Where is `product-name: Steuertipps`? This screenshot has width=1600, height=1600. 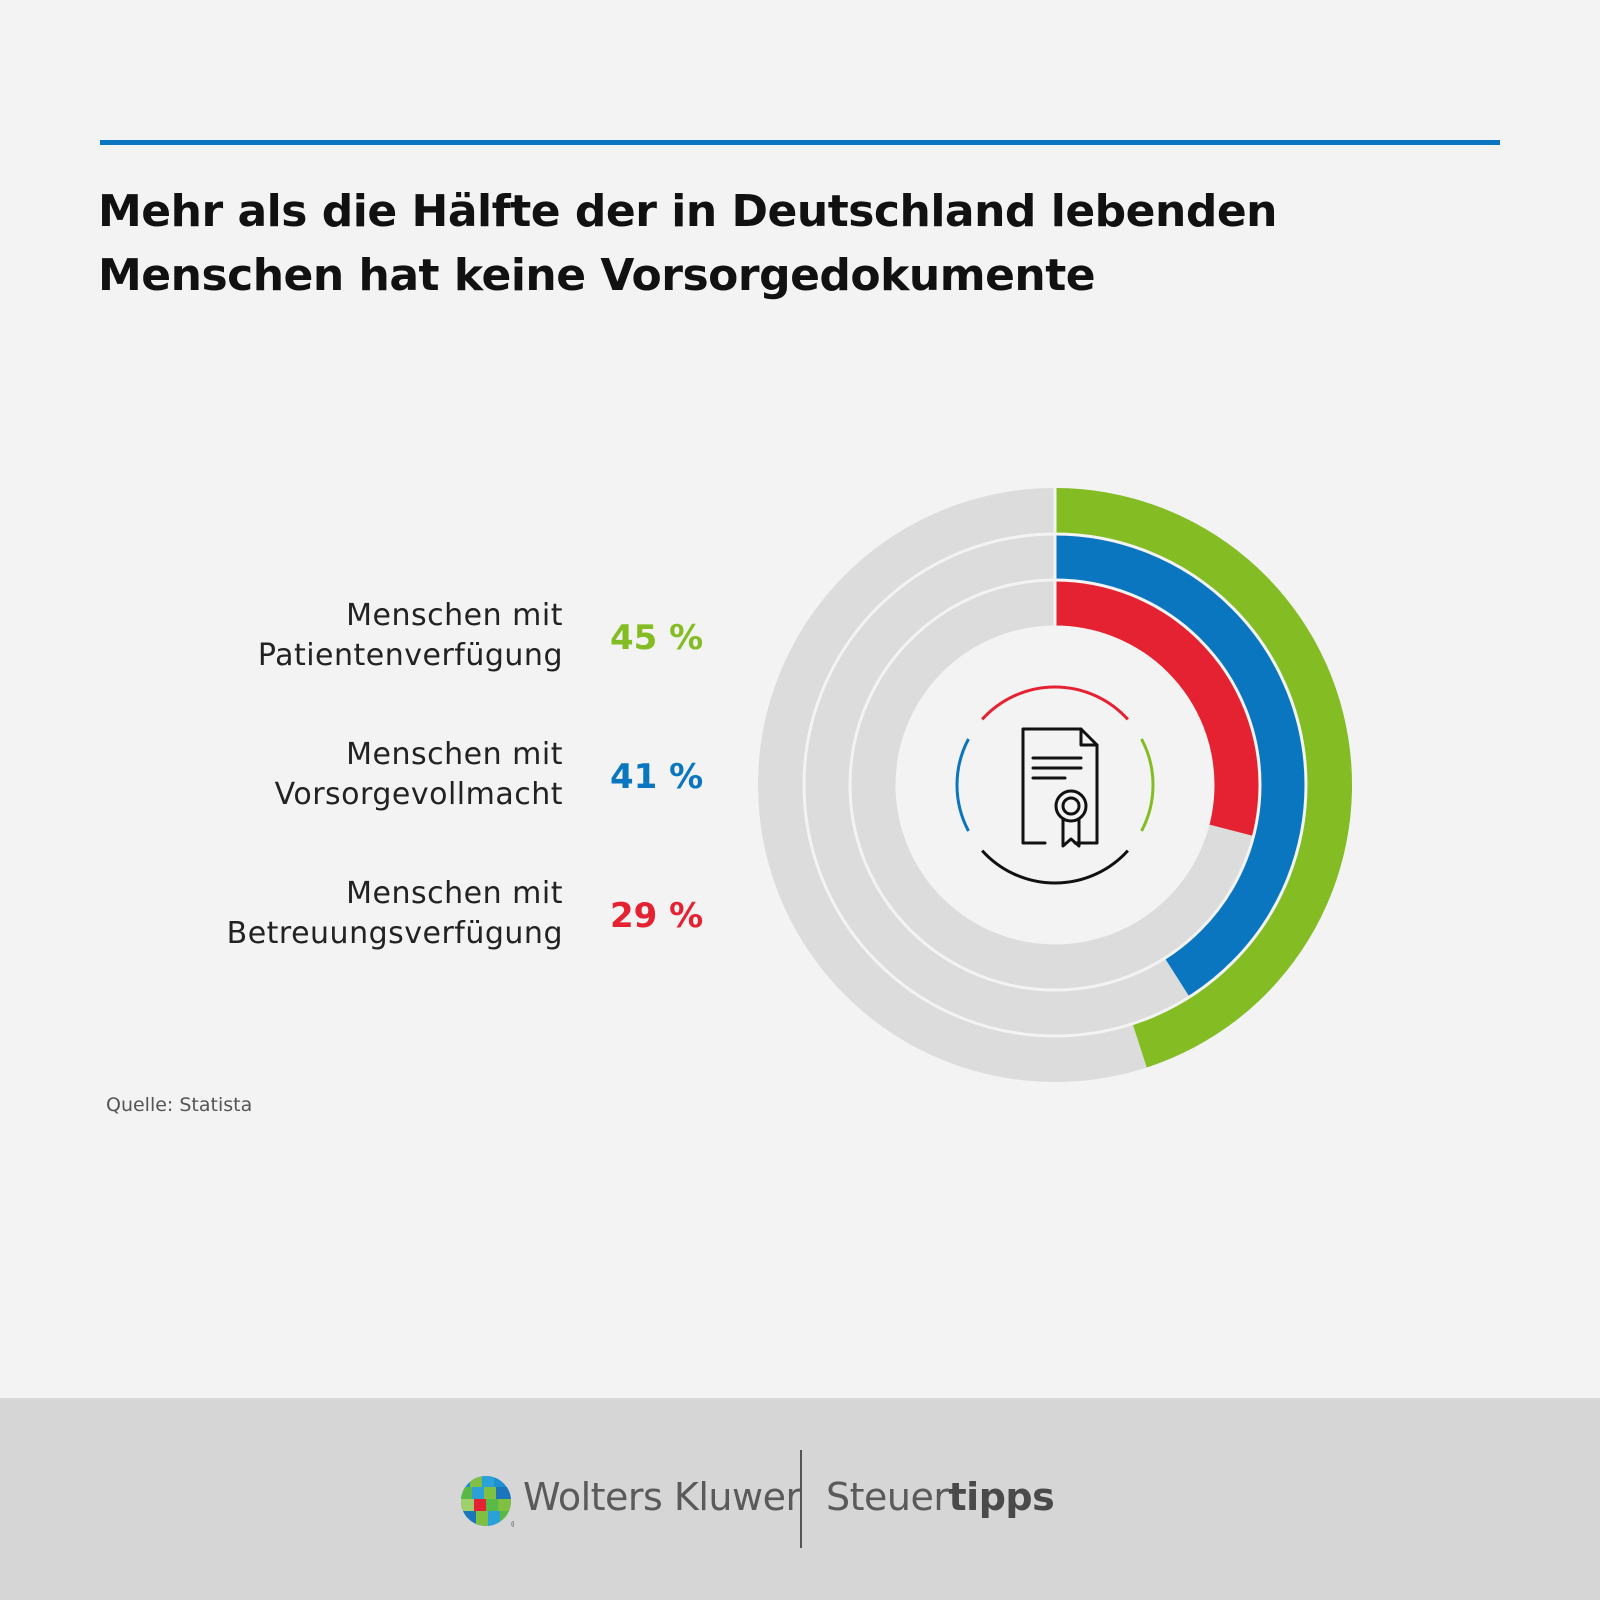 product-name: Steuertipps is located at coordinates (940, 1497).